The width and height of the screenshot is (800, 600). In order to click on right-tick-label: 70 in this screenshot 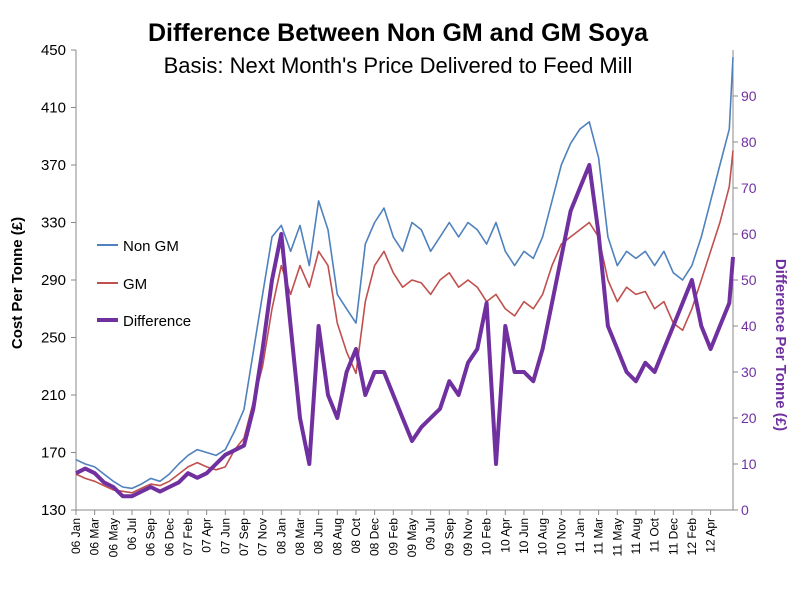, I will do `click(749, 188)`.